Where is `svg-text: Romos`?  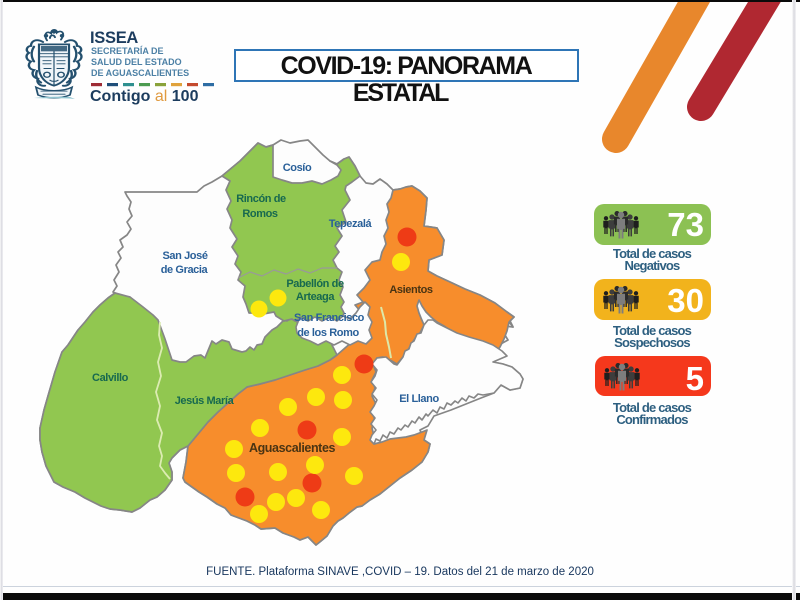 svg-text: Romos is located at coordinates (260, 214).